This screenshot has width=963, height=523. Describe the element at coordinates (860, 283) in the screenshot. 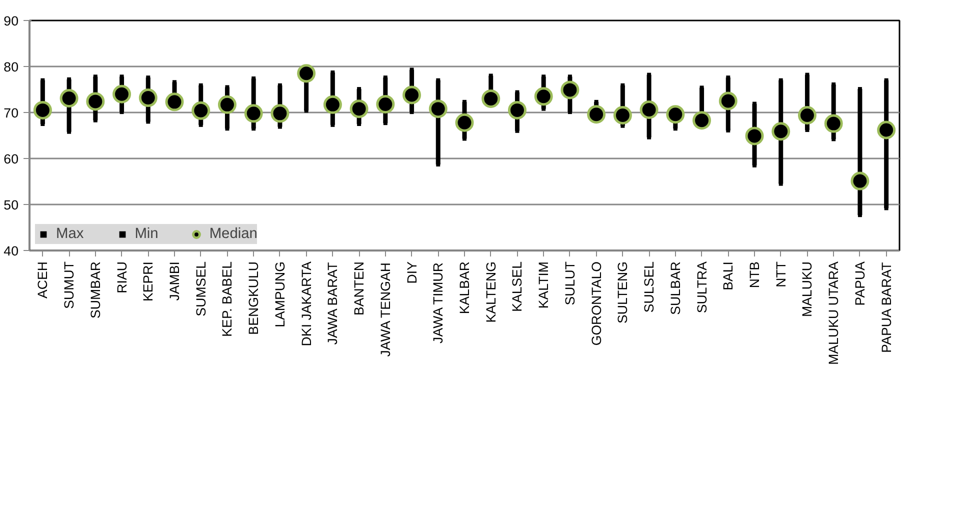

I see `x-tick-label: PAPUA` at that location.